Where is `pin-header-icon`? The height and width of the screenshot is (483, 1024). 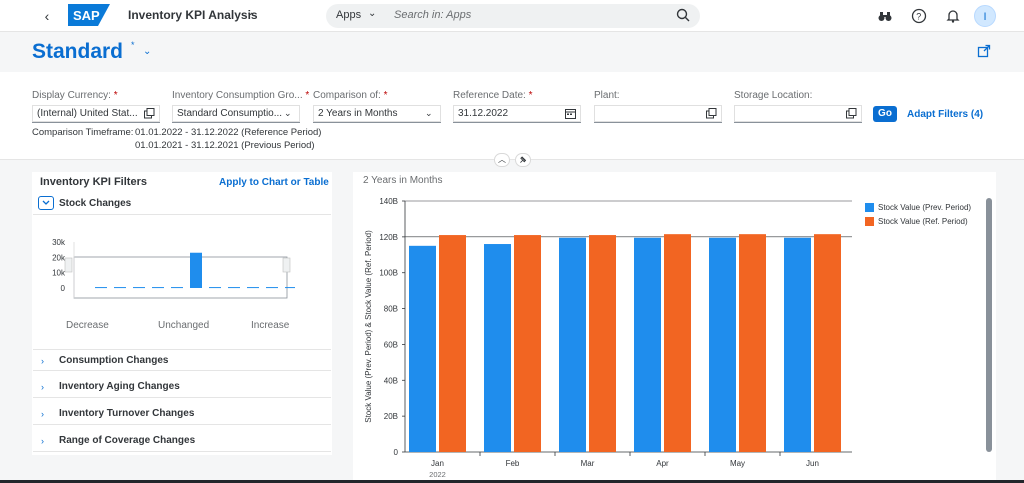
pin-header-icon is located at coordinates (523, 160).